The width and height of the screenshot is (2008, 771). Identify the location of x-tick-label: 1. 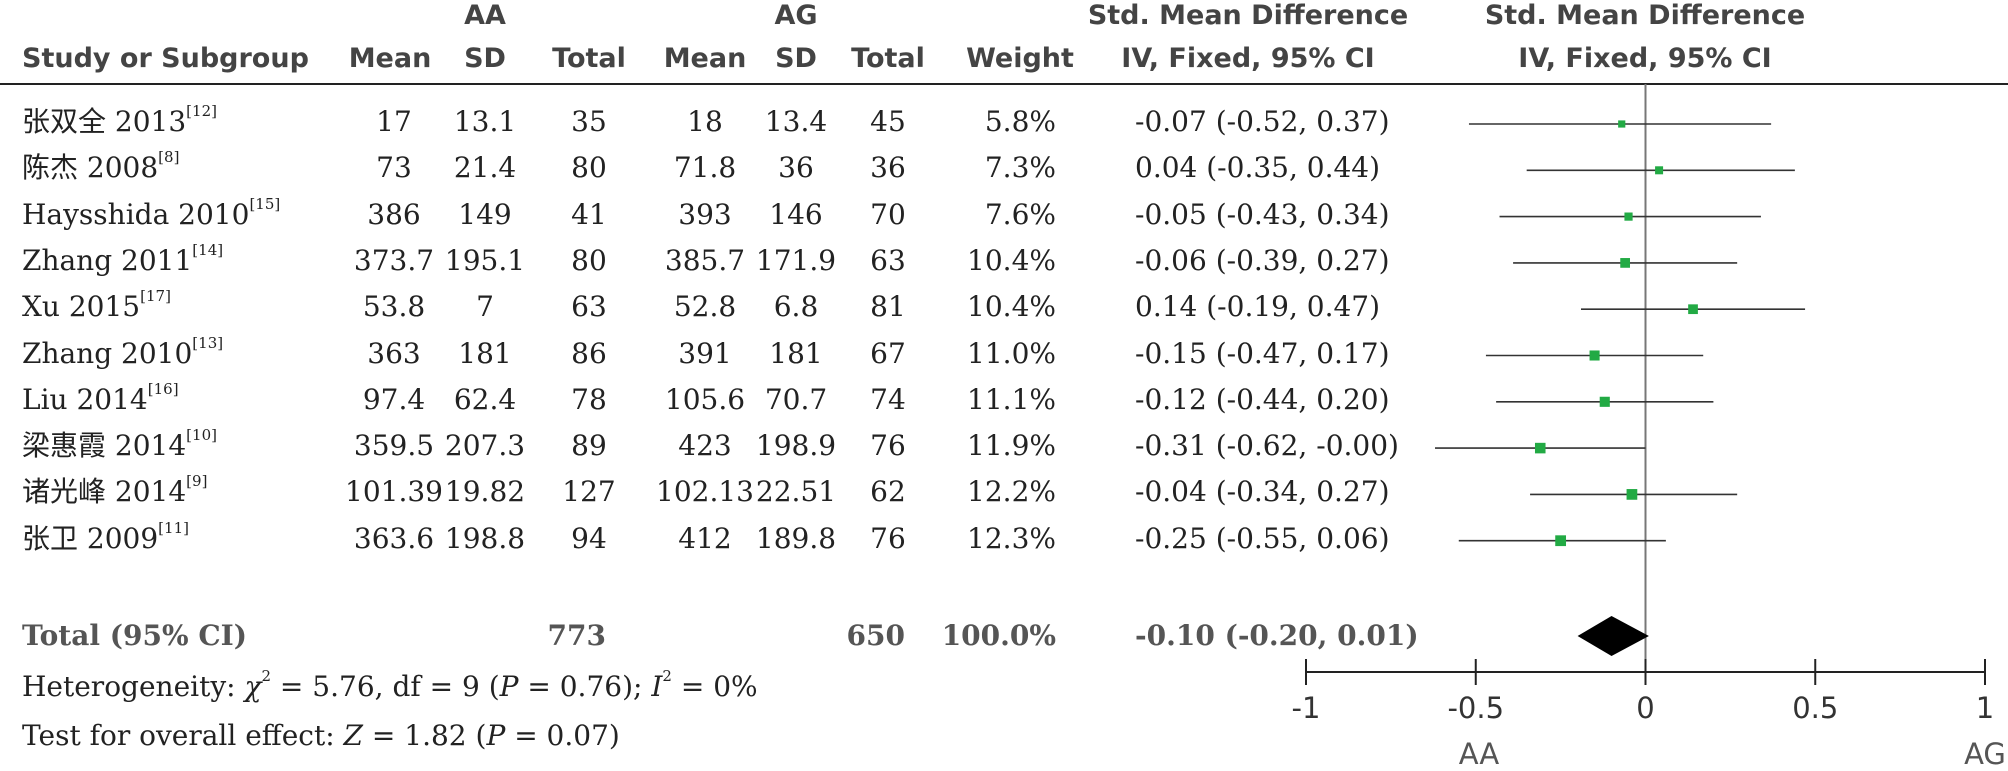
(1985, 708).